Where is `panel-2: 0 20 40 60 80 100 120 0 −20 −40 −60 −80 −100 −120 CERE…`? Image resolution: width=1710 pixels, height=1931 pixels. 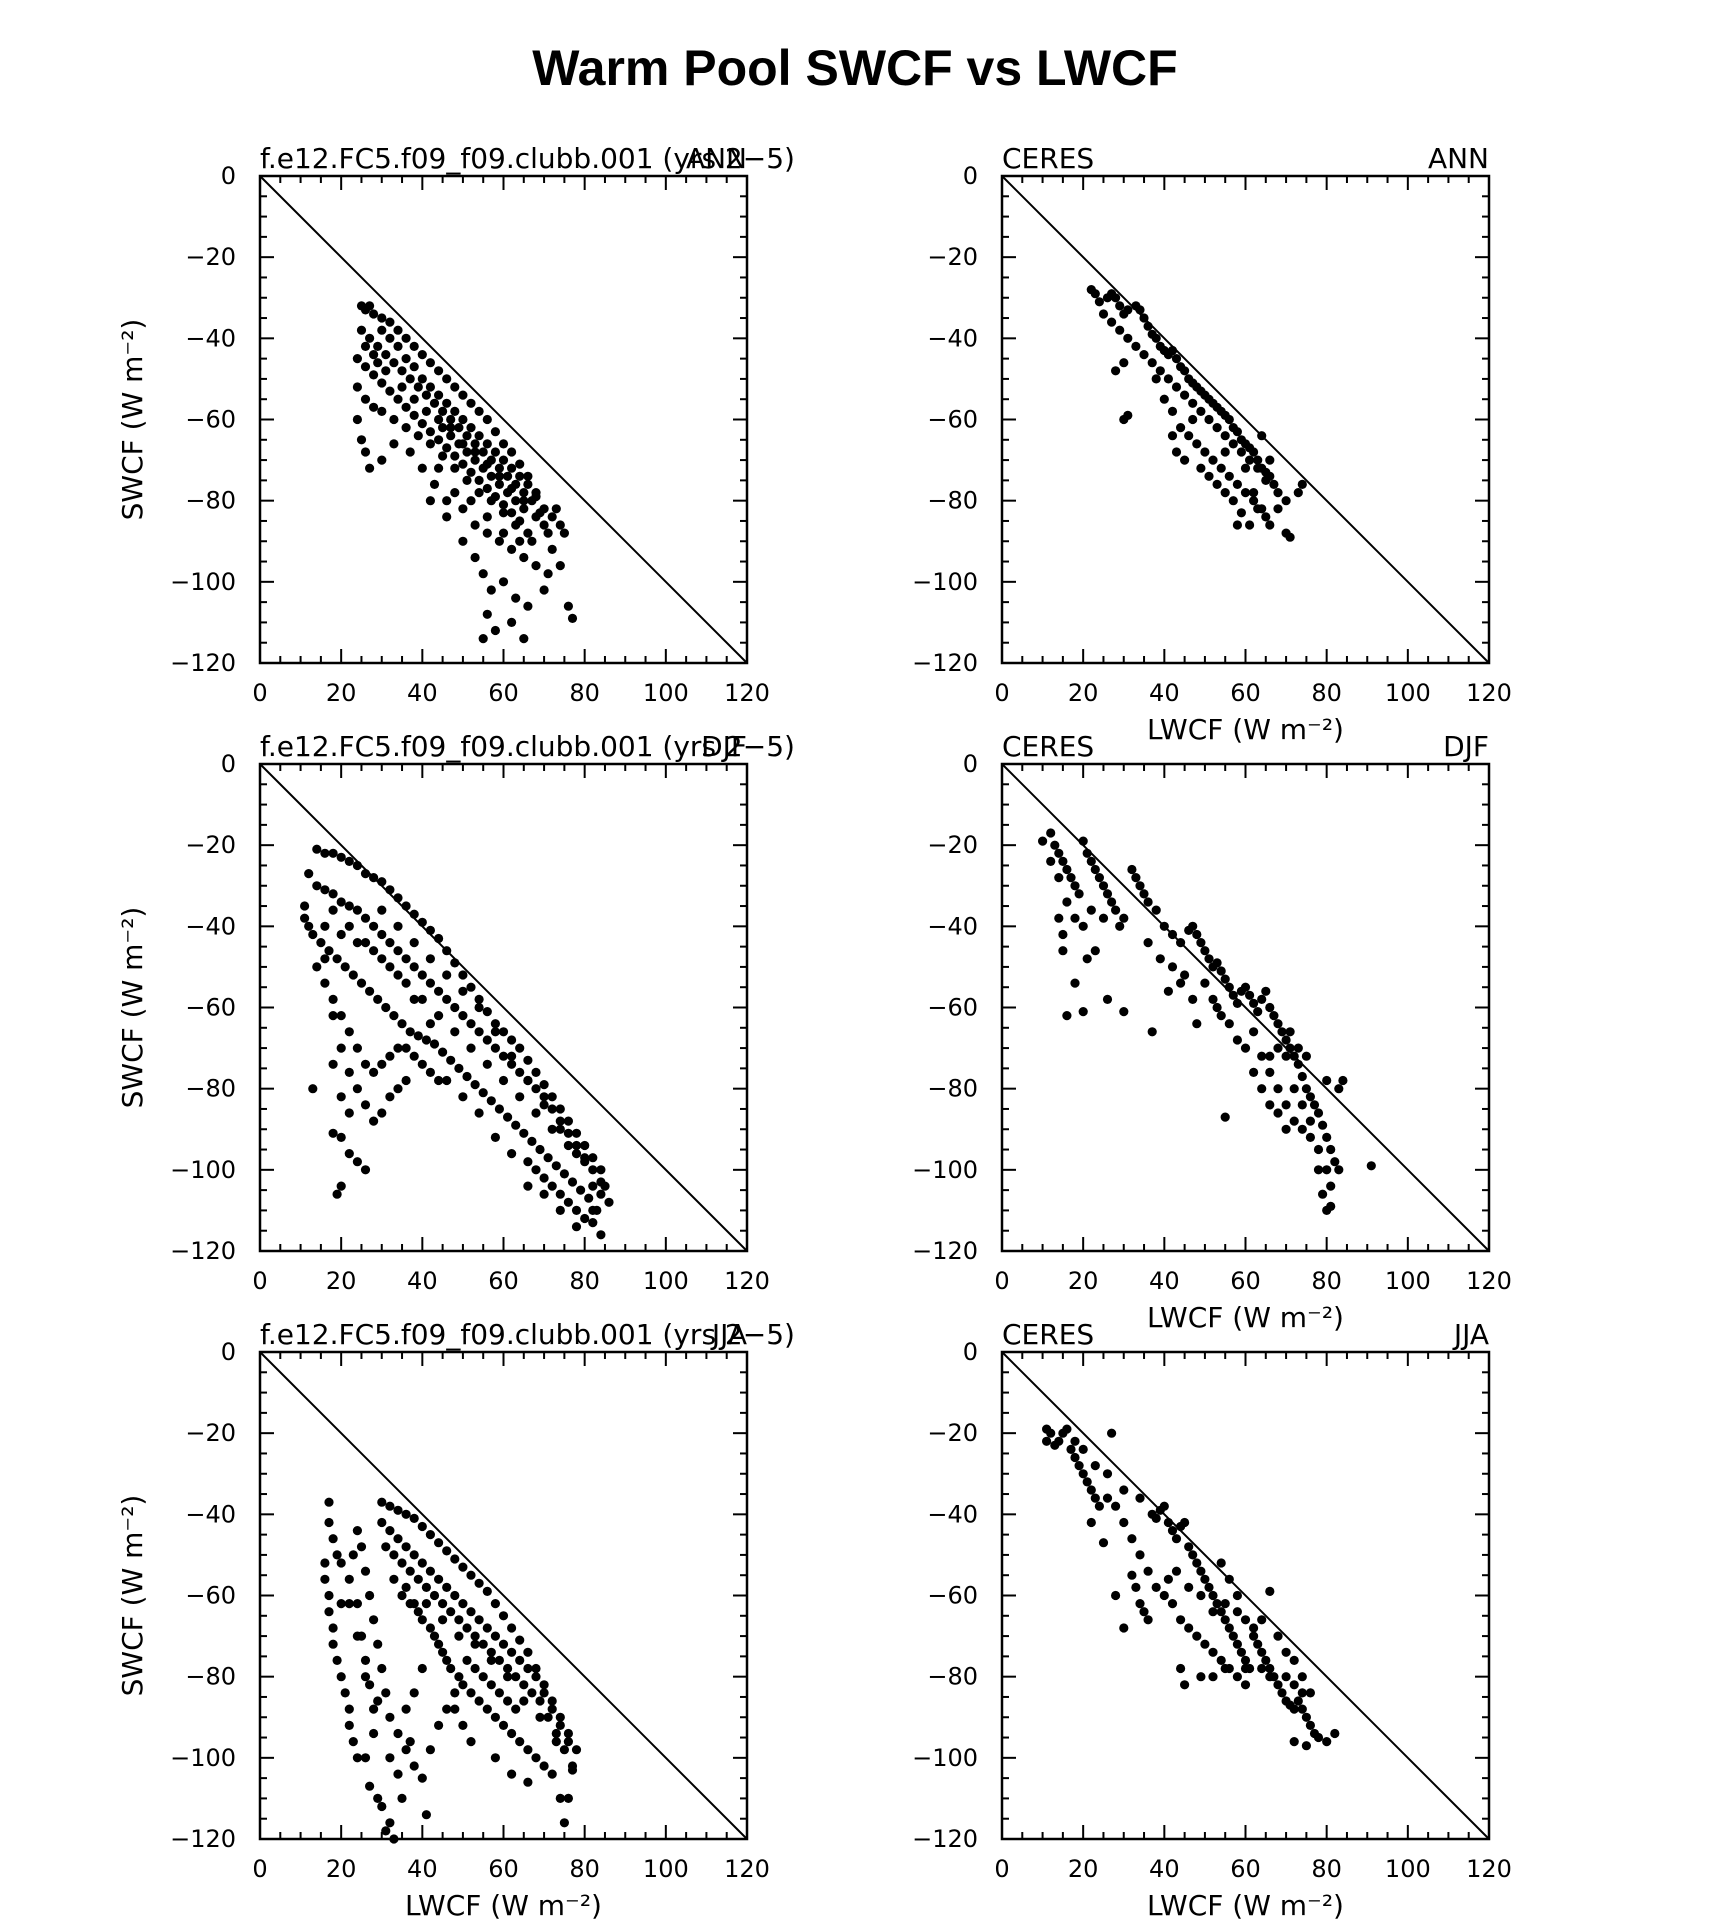
panel-2: 0 20 40 60 80 100 120 0 −20 −40 −60 −80 −100 −120 CERE… is located at coordinates (1212, 444).